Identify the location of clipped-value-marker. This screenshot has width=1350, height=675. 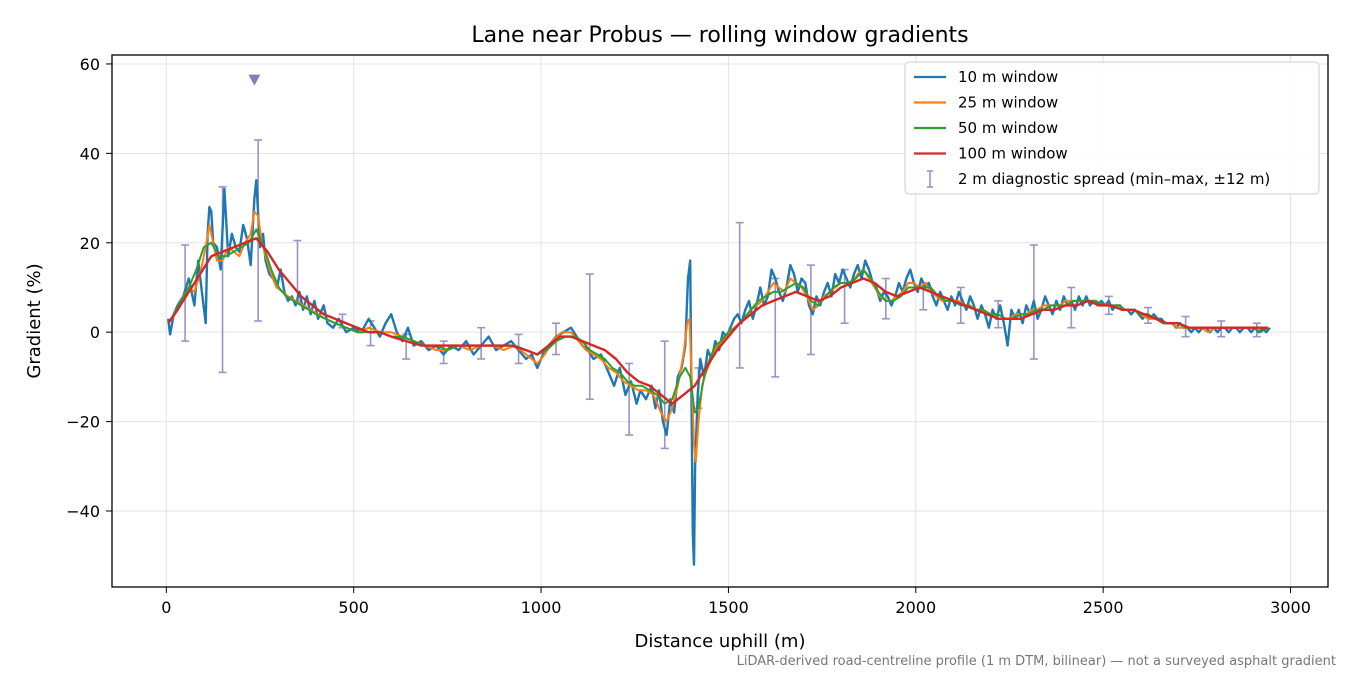
(254, 80).